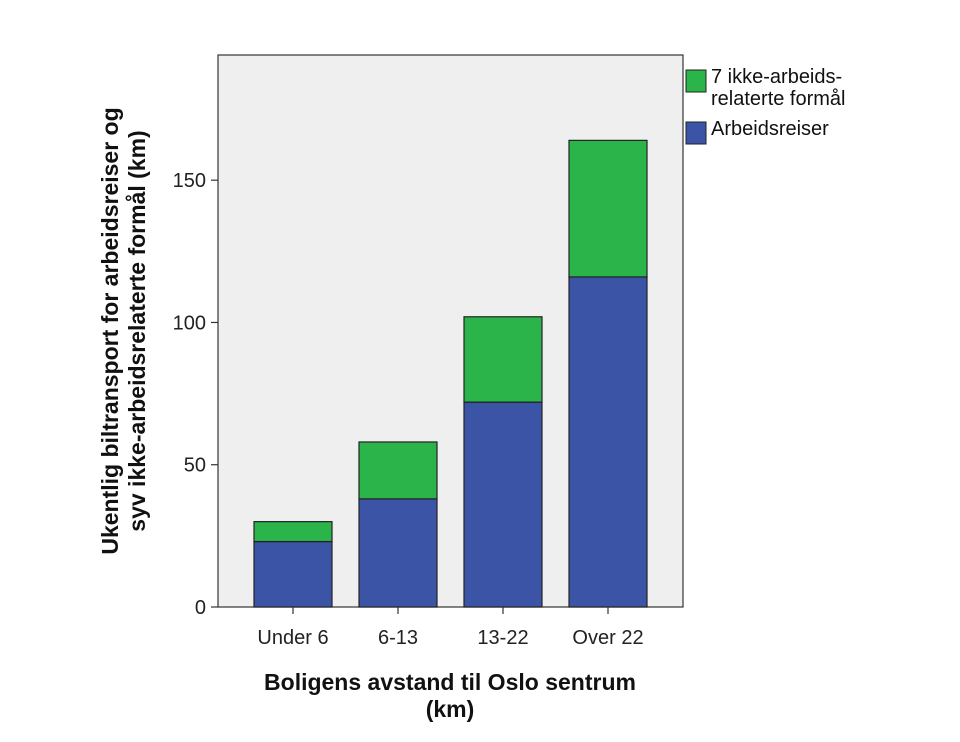  I want to click on x-axis-title-line: Boligens avstand til Oslo sentrum, so click(450, 682).